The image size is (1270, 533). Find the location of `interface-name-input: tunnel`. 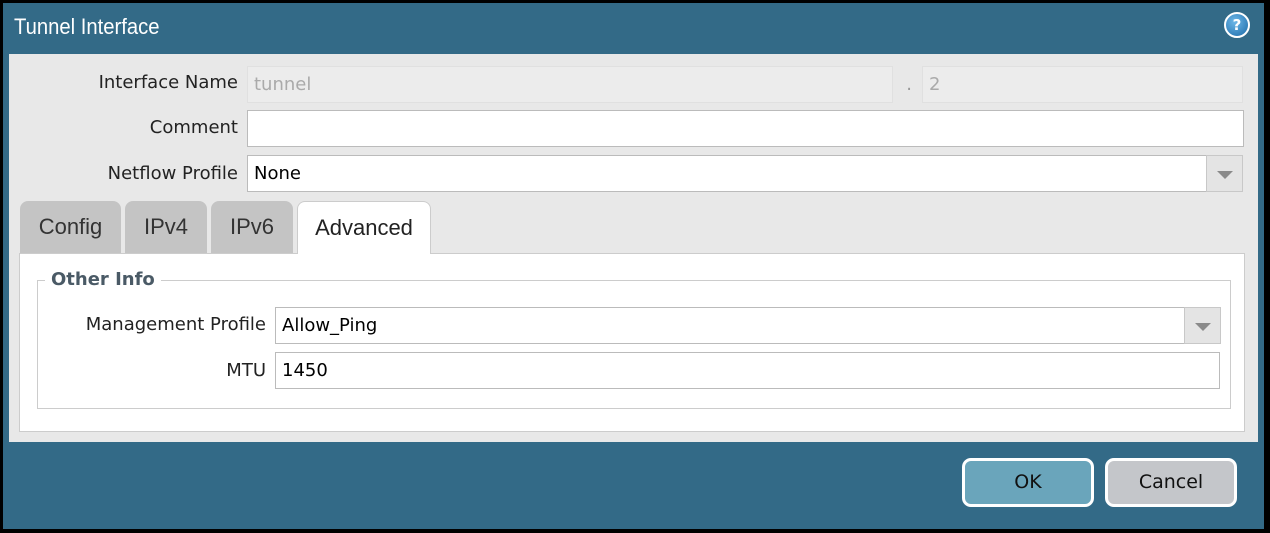

interface-name-input: tunnel is located at coordinates (570, 84).